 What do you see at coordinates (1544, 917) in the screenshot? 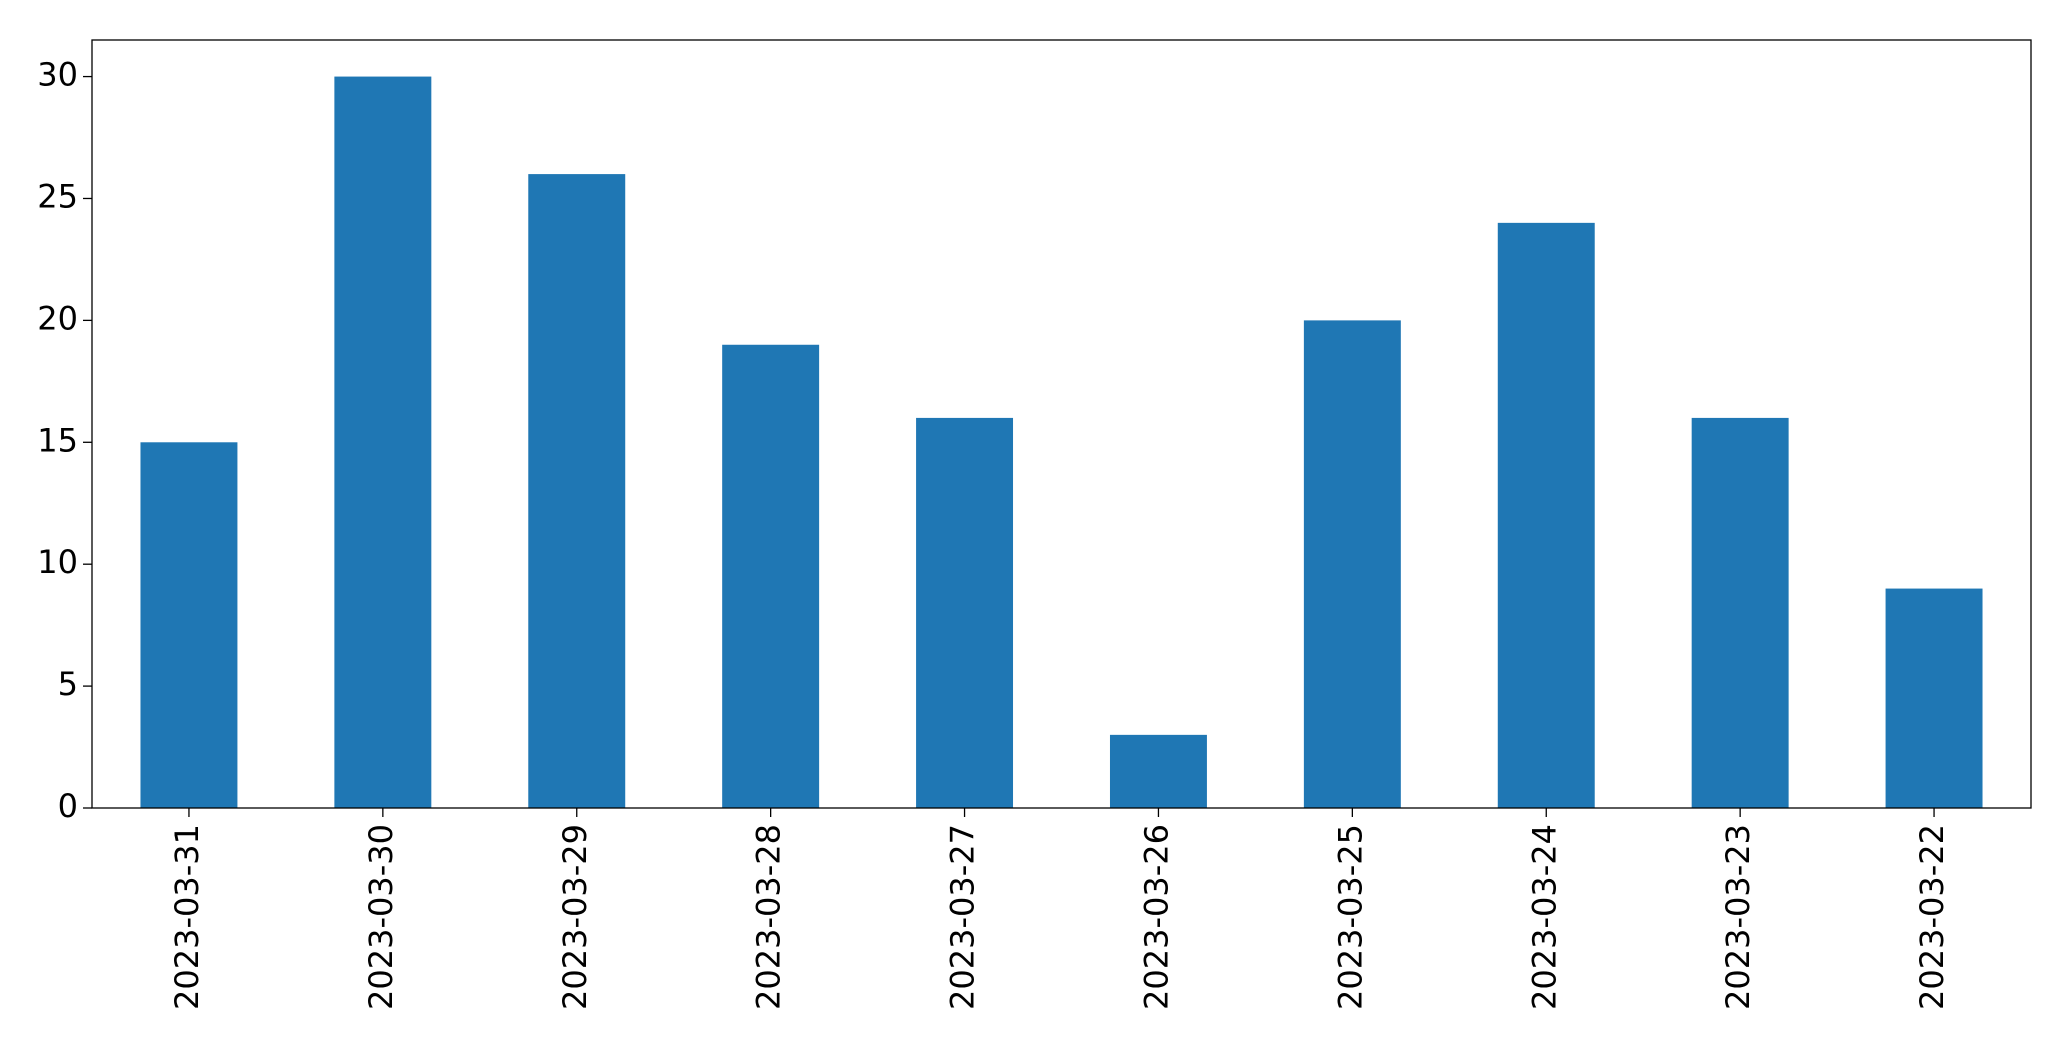
I see `x-tick-label: 2023-03-24` at bounding box center [1544, 917].